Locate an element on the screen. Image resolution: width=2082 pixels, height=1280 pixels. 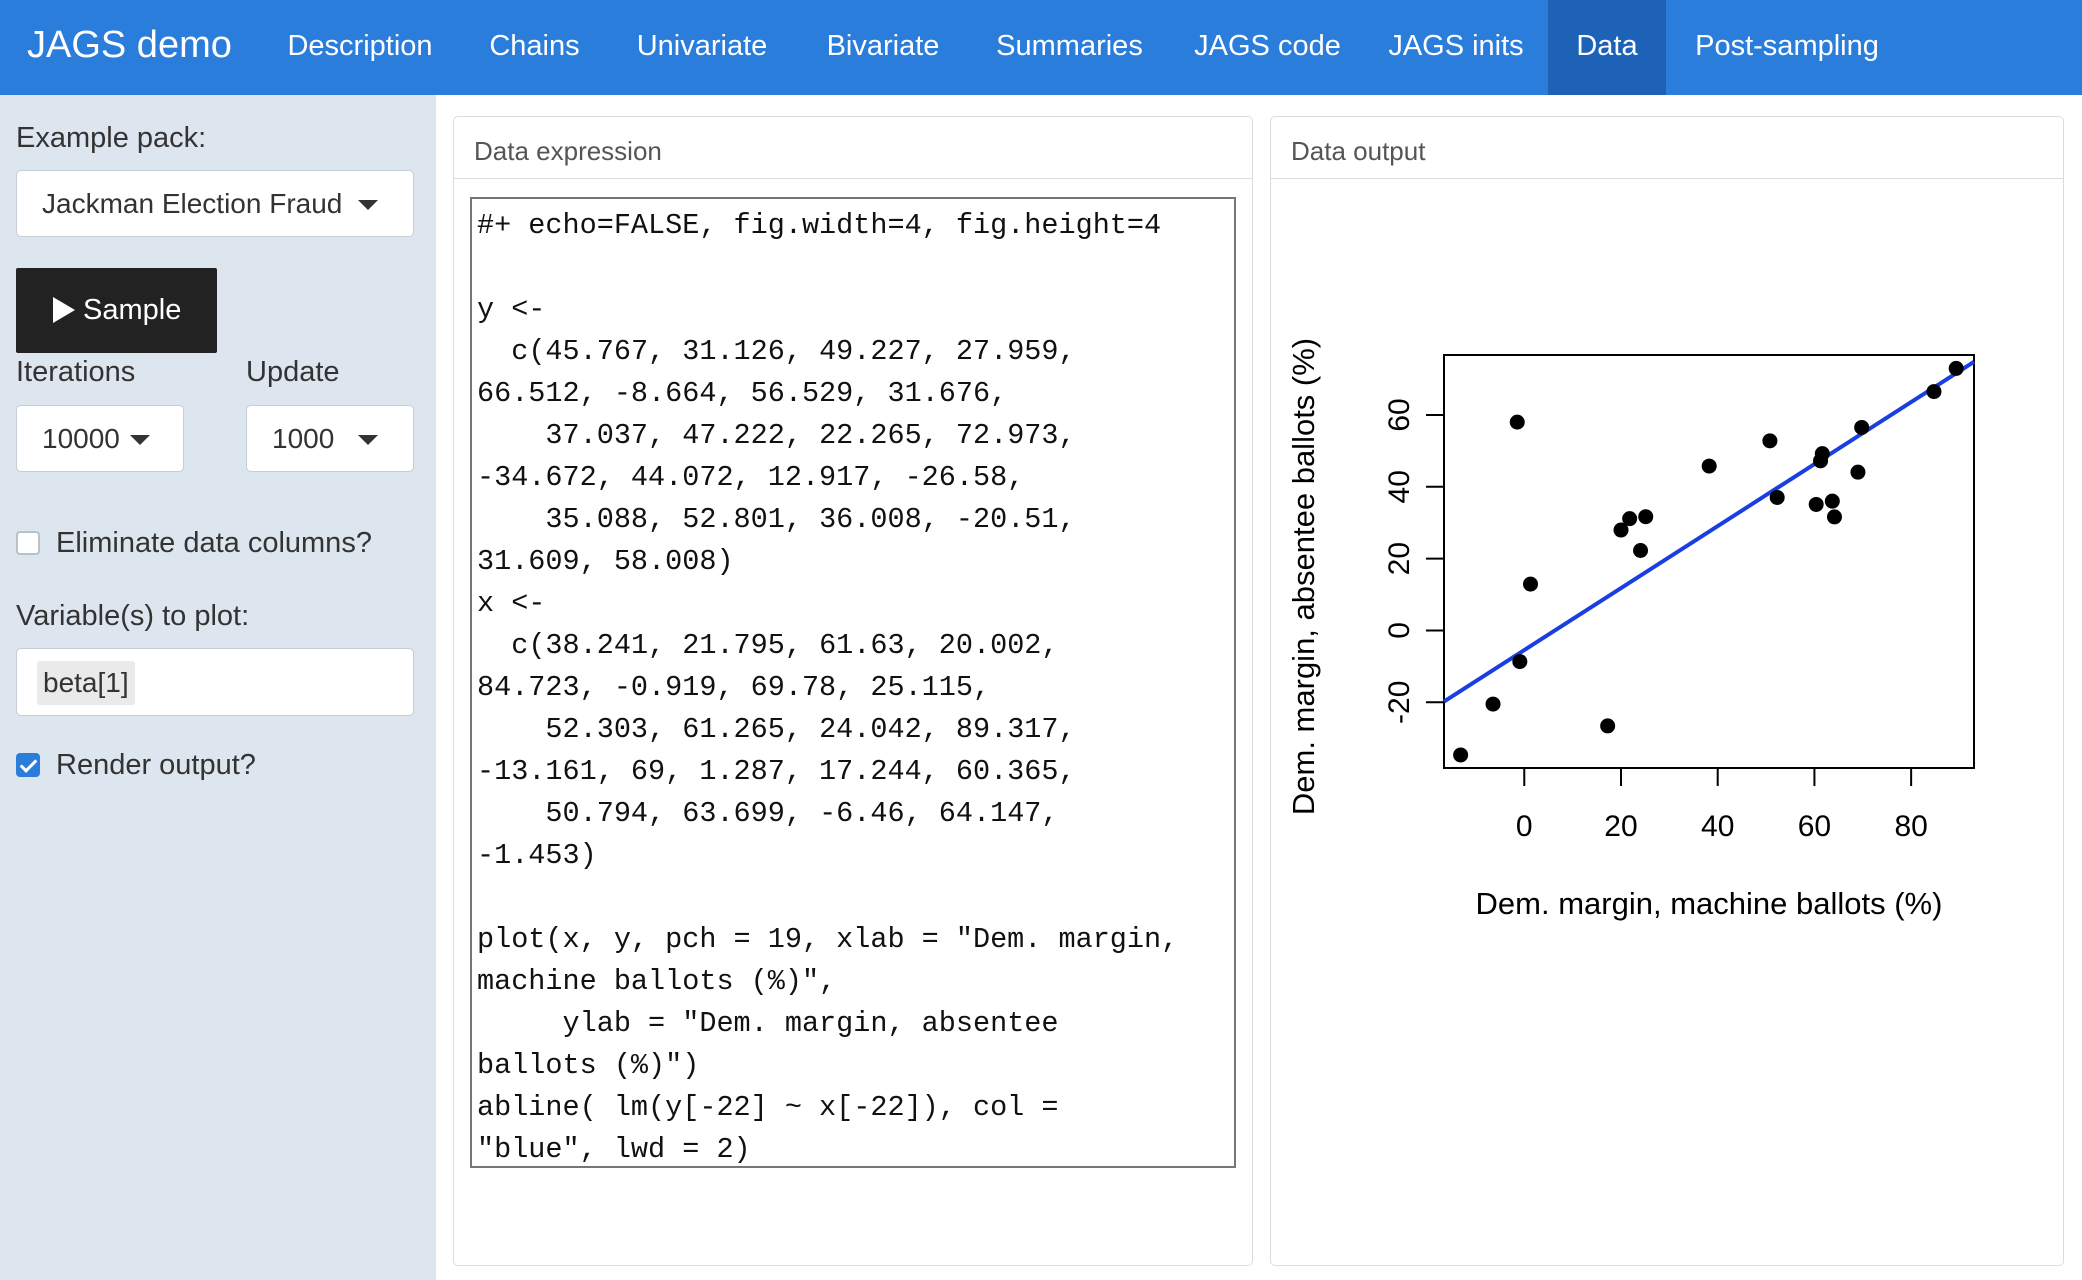
sample-button-label: Sample is located at coordinates (132, 310).